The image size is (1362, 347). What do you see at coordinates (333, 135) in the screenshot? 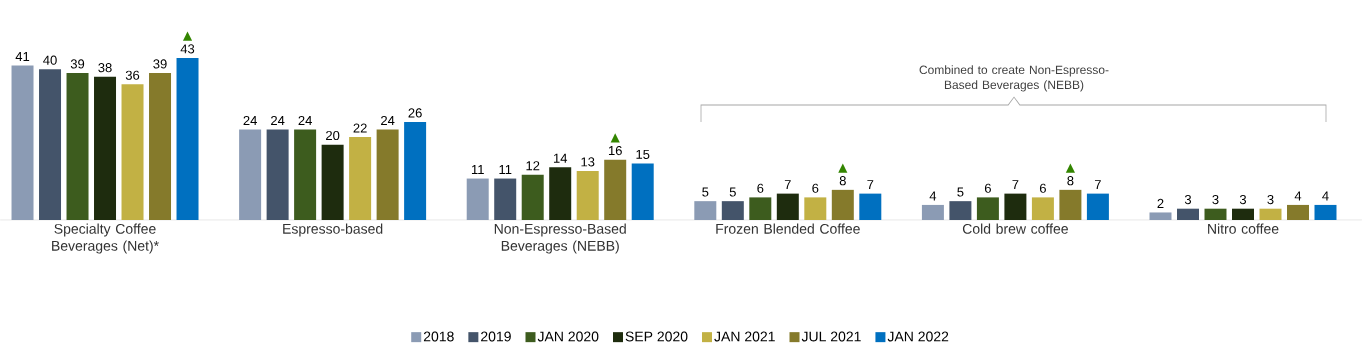
I see `data-label: 20` at bounding box center [333, 135].